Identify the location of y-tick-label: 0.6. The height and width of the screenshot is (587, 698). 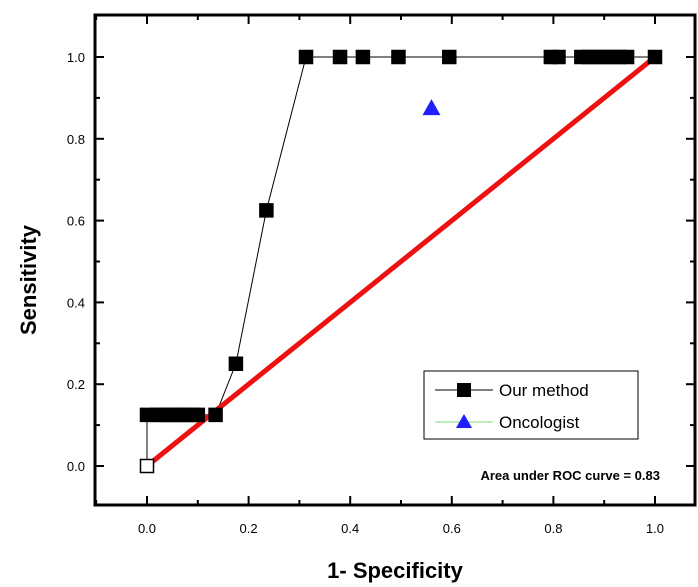
(76, 221).